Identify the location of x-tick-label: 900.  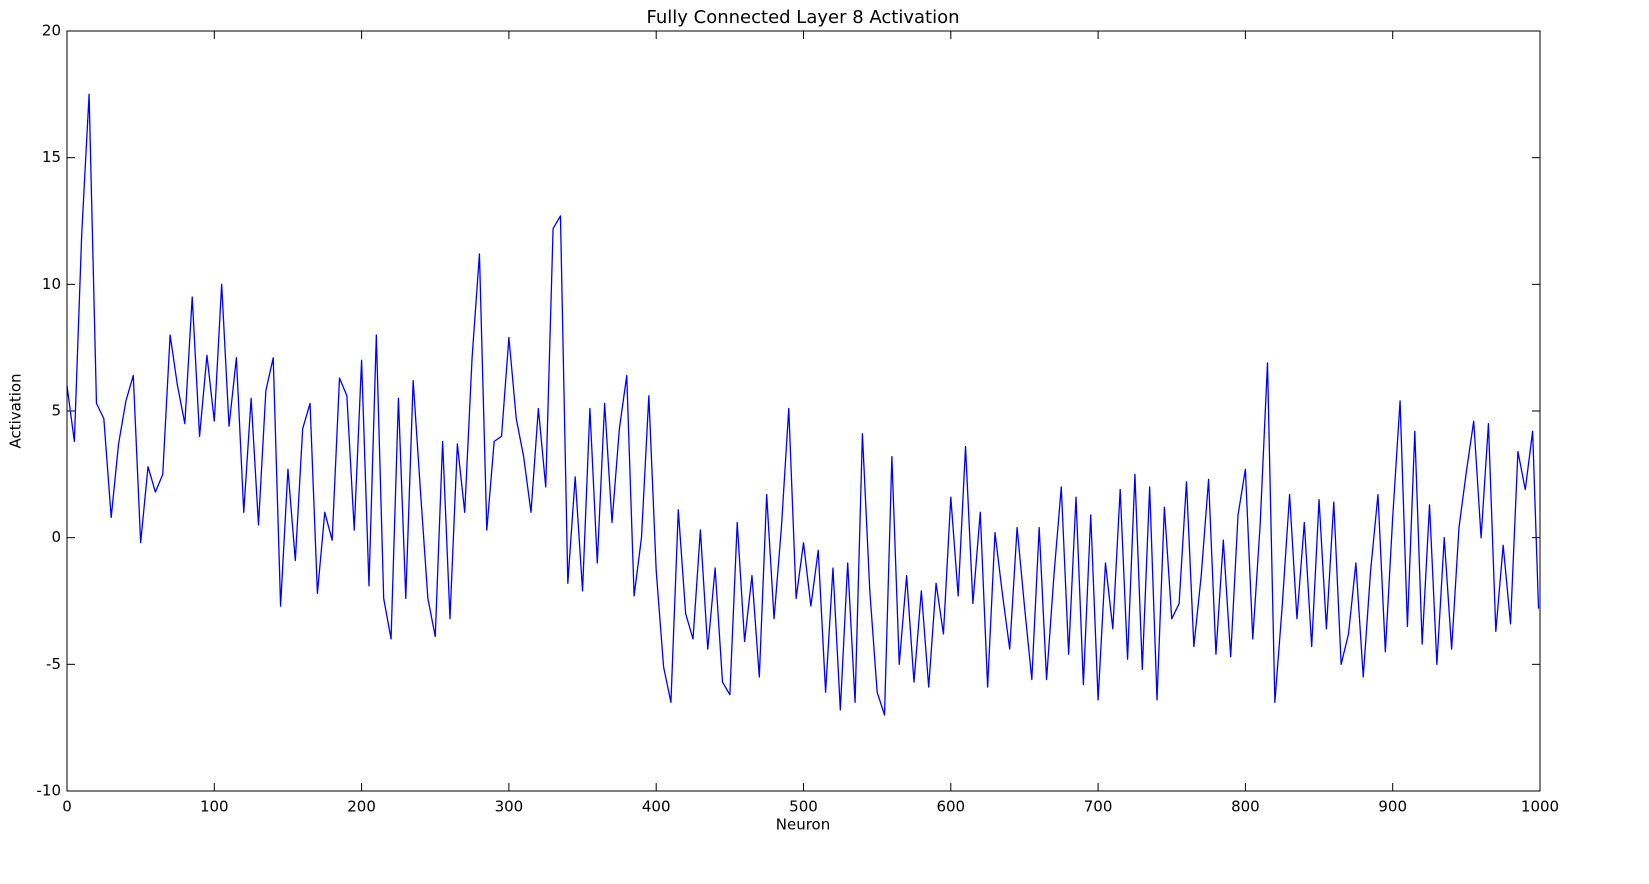
(1392, 807).